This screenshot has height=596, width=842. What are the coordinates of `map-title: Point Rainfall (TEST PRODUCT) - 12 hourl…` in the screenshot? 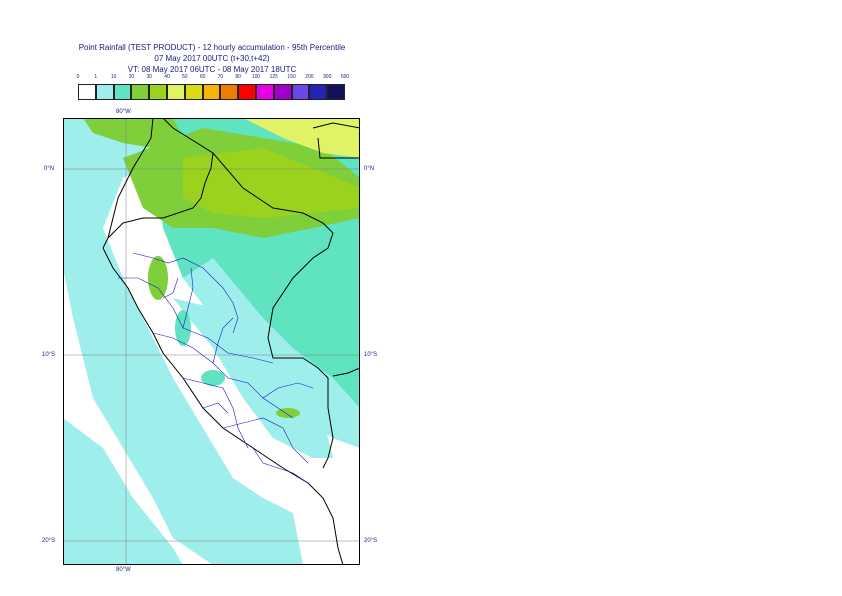 It's located at (212, 47).